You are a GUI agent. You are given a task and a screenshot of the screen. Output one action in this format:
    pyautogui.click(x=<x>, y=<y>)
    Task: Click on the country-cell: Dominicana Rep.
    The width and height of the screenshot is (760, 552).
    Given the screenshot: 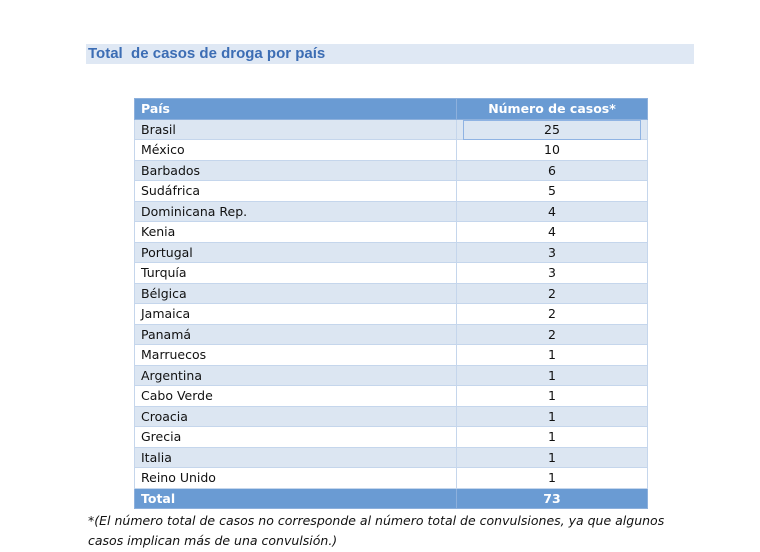 What is the action you would take?
    pyautogui.click(x=295, y=211)
    